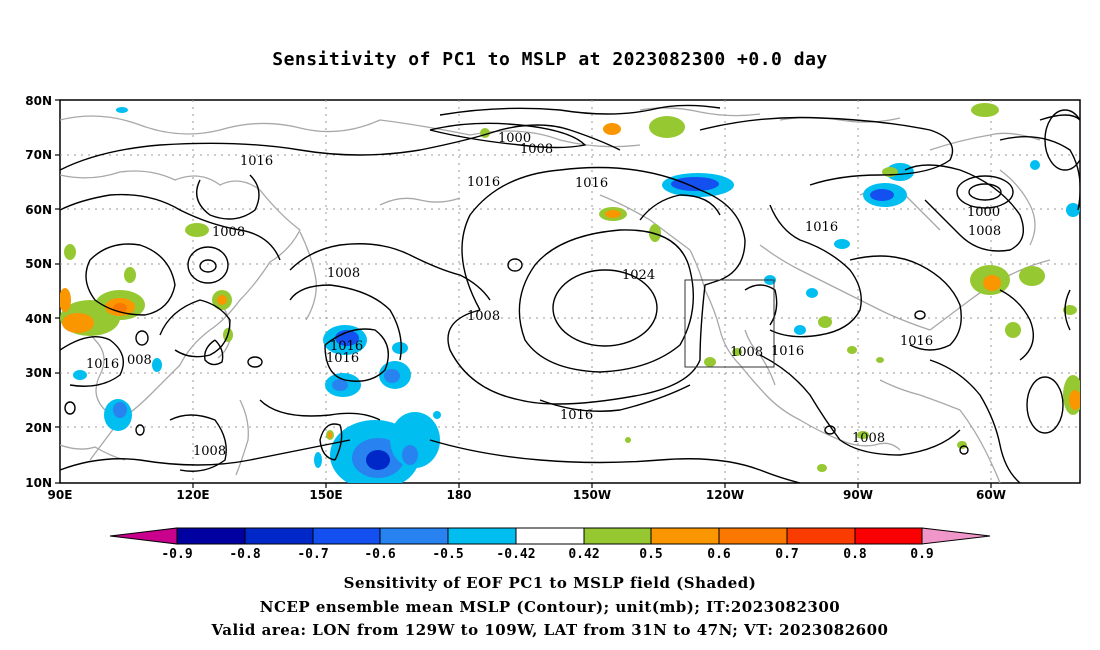  Describe the element at coordinates (139, 360) in the screenshot. I see `contour-label: 008` at that location.